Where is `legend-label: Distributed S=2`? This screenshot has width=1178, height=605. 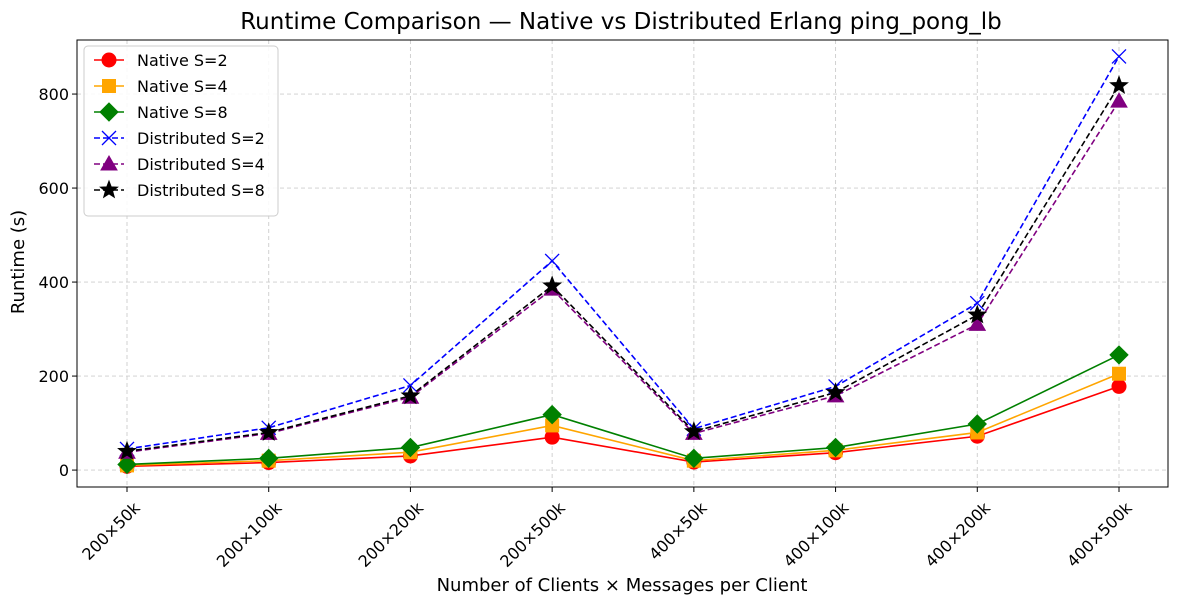 legend-label: Distributed S=2 is located at coordinates (201, 138).